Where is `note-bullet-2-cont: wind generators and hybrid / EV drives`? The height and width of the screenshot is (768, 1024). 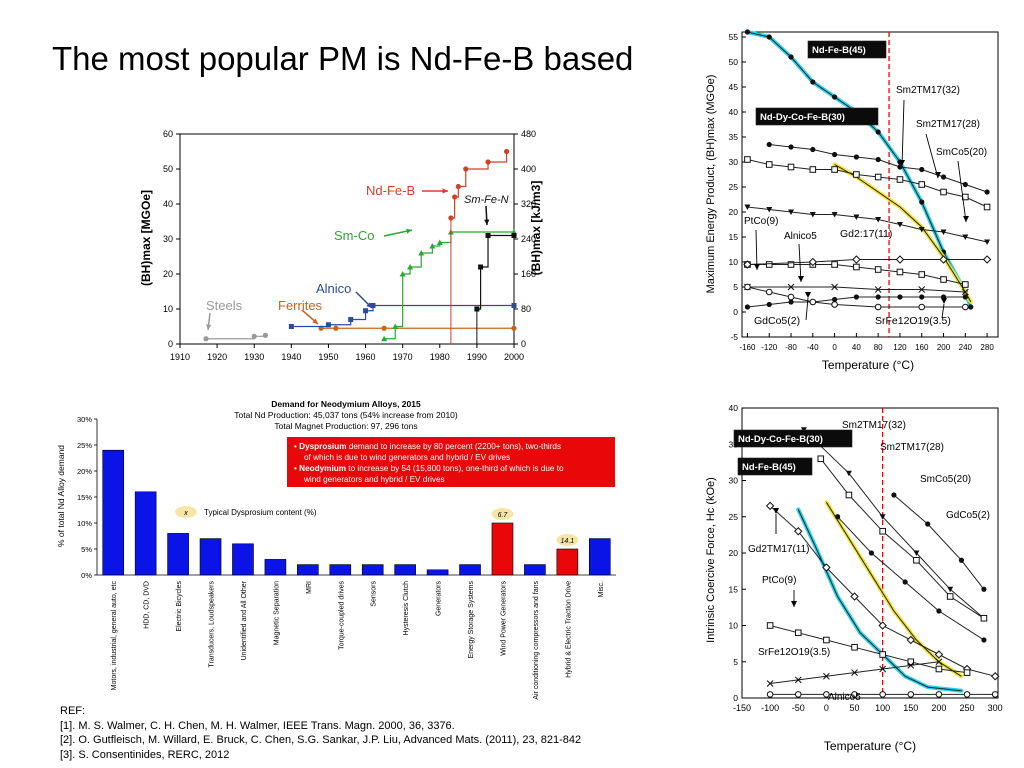
note-bullet-2-cont: wind generators and hybrid / EV drives is located at coordinates (374, 479).